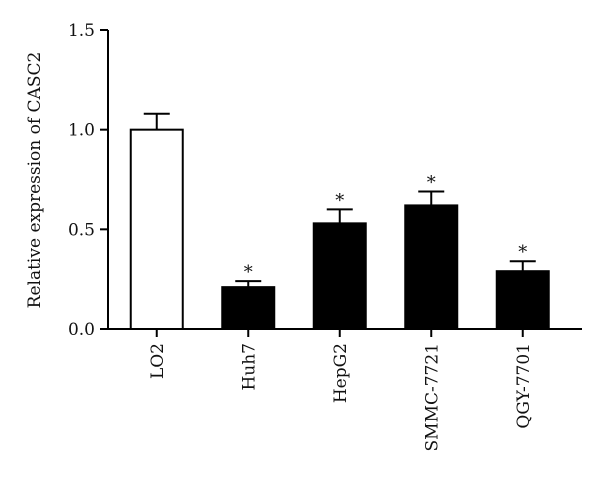 The height and width of the screenshot is (488, 600). Describe the element at coordinates (81, 31) in the screenshot. I see `y-tick-label: 1.5` at that location.